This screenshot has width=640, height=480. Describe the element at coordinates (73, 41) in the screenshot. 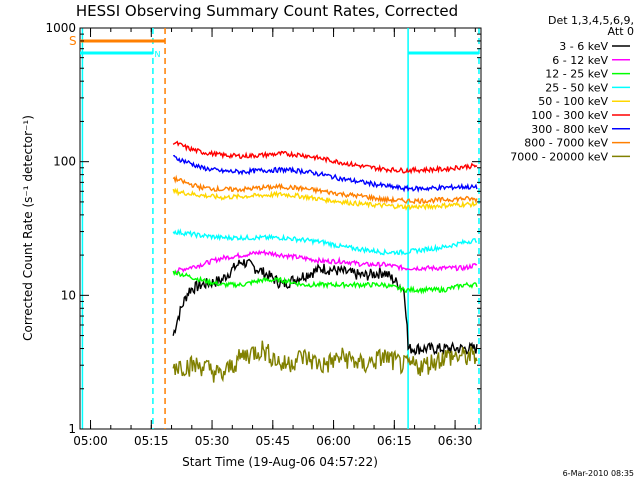

I see `attenuator-marker-s: S` at that location.